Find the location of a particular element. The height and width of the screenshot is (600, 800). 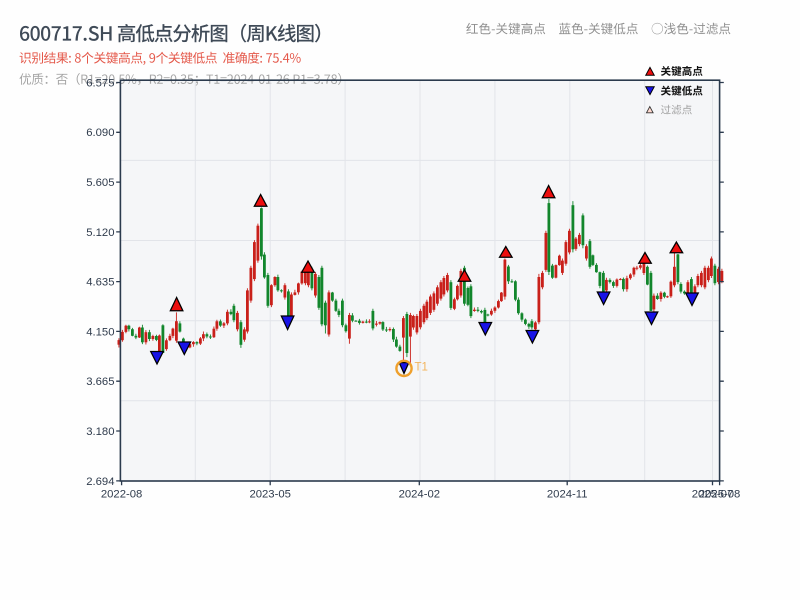

svg-text: T1 is located at coordinates (421, 367).